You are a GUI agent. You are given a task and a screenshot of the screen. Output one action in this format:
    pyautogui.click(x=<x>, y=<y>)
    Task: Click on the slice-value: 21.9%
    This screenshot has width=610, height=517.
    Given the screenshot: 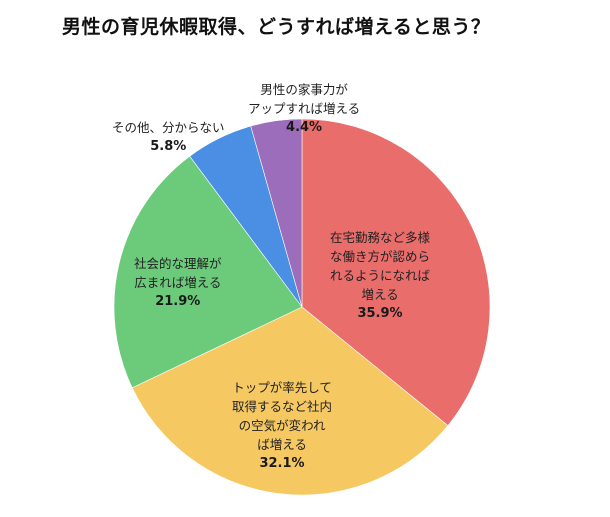 What is the action you would take?
    pyautogui.click(x=178, y=301)
    